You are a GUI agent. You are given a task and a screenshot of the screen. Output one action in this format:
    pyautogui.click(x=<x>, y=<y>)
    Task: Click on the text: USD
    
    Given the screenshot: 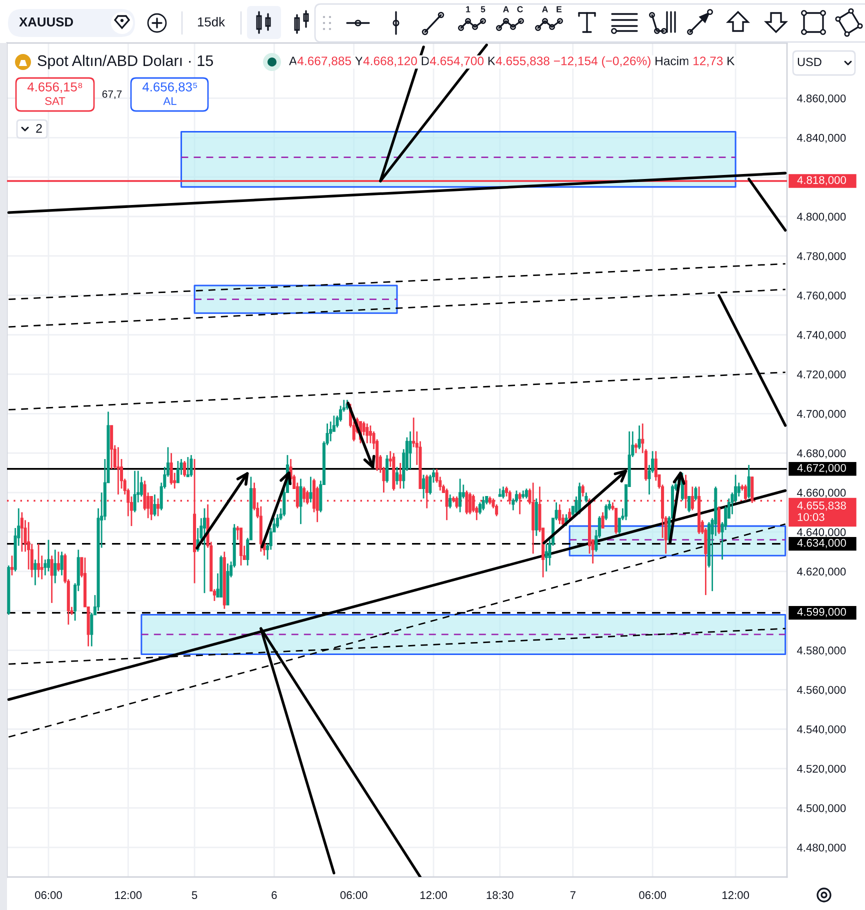 What is the action you would take?
    pyautogui.click(x=810, y=62)
    